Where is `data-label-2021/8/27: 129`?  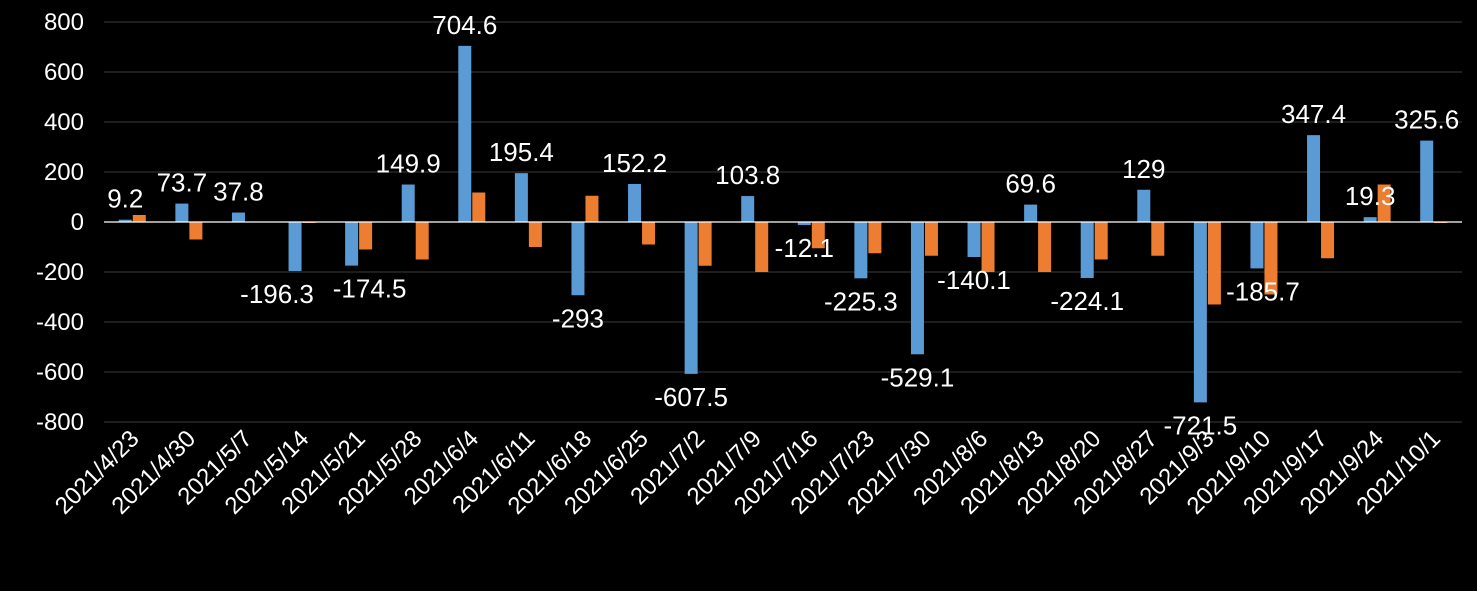 data-label-2021/8/27: 129 is located at coordinates (1143, 169).